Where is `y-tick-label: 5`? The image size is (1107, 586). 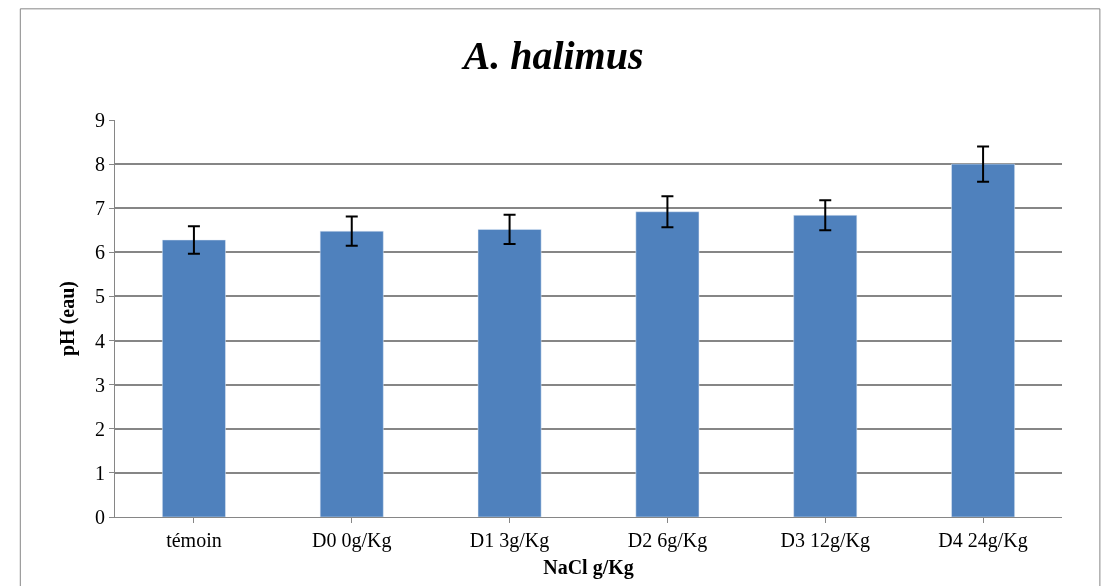
y-tick-label: 5 is located at coordinates (100, 296).